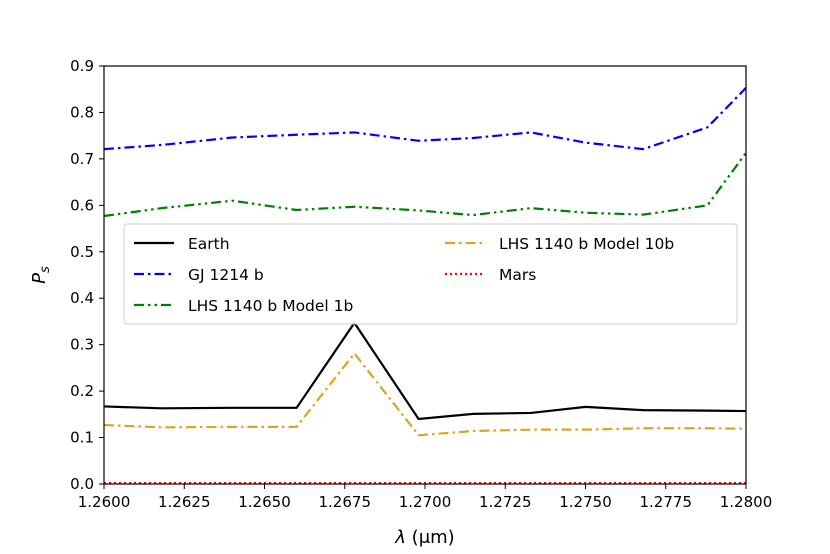 This screenshot has height=554, width=830. What do you see at coordinates (82, 391) in the screenshot?
I see `y-tick-label: 0.2` at bounding box center [82, 391].